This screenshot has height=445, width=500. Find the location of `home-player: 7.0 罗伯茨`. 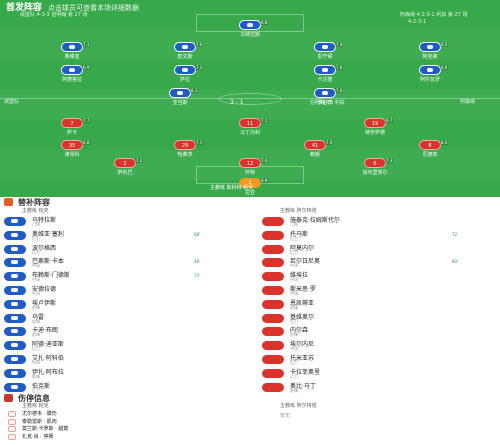

home-player: 7.0 罗伯茨 is located at coordinates (325, 97).